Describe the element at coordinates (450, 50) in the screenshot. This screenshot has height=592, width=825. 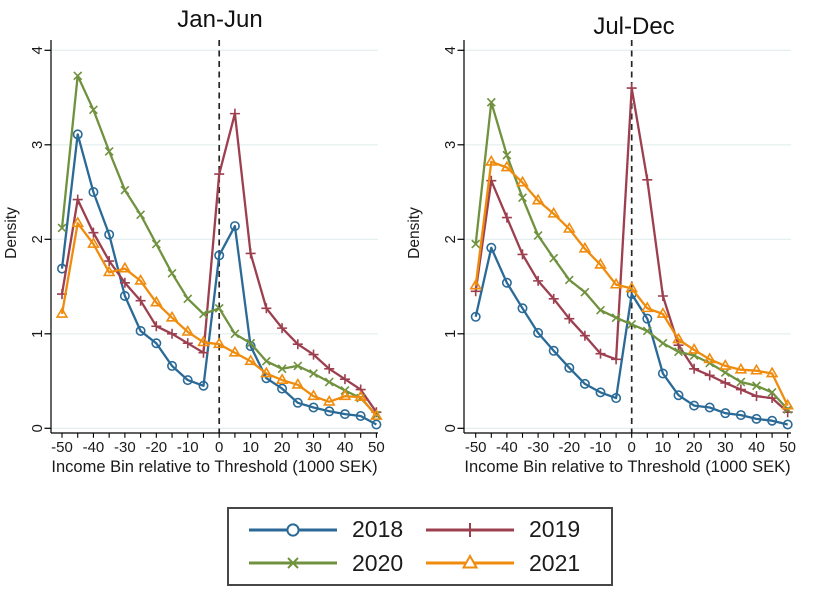
I see `y-tick-label: 4` at that location.